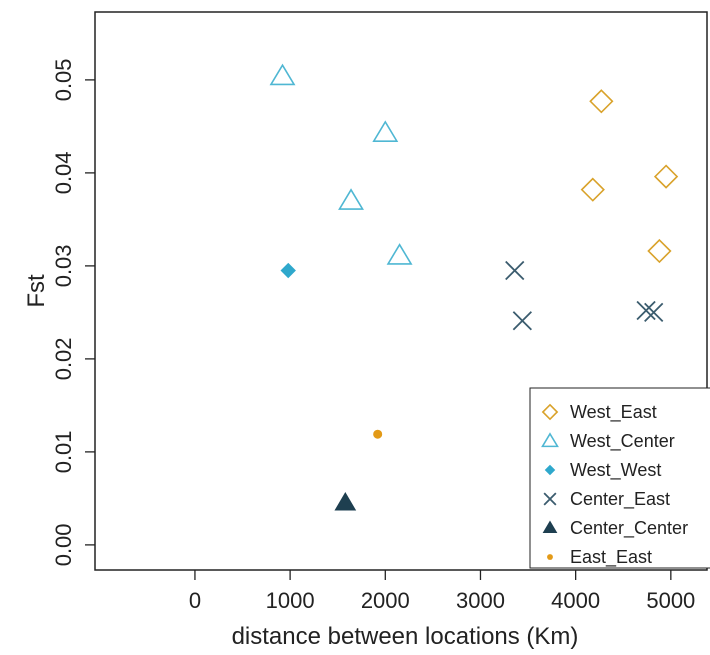 The width and height of the screenshot is (710, 655). I want to click on legend-marker-center-center, so click(550, 527).